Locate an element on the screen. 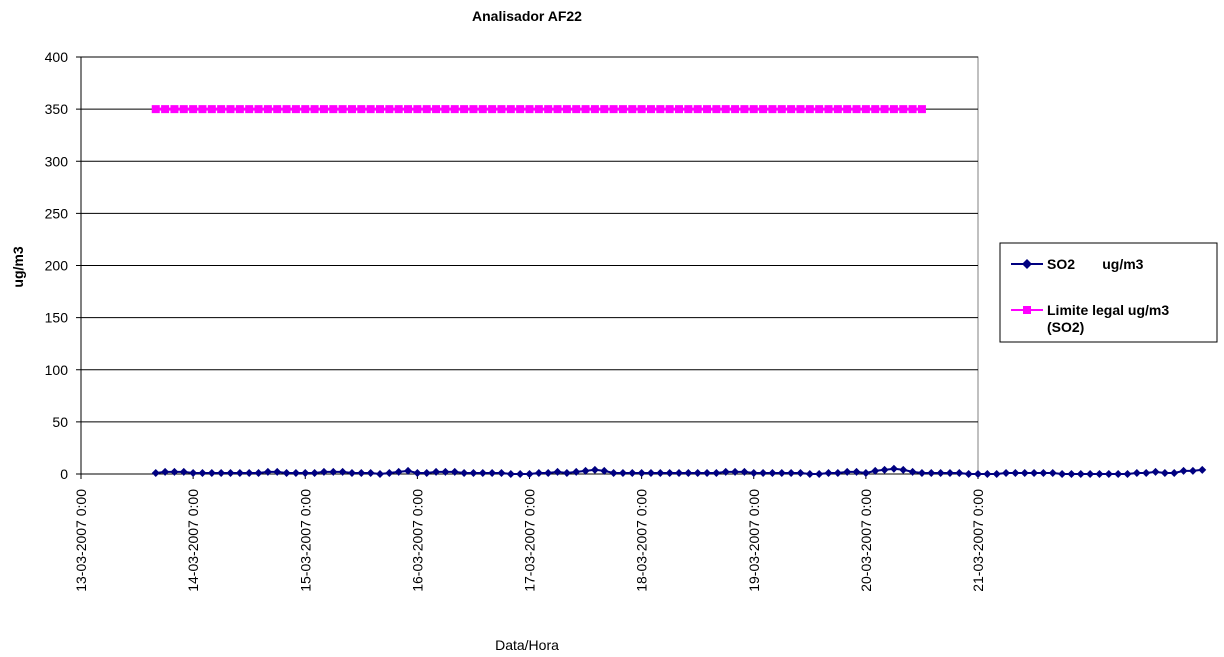 This screenshot has width=1224, height=657. legend-limit-label: Limite legal ug/m3 is located at coordinates (1108, 310).